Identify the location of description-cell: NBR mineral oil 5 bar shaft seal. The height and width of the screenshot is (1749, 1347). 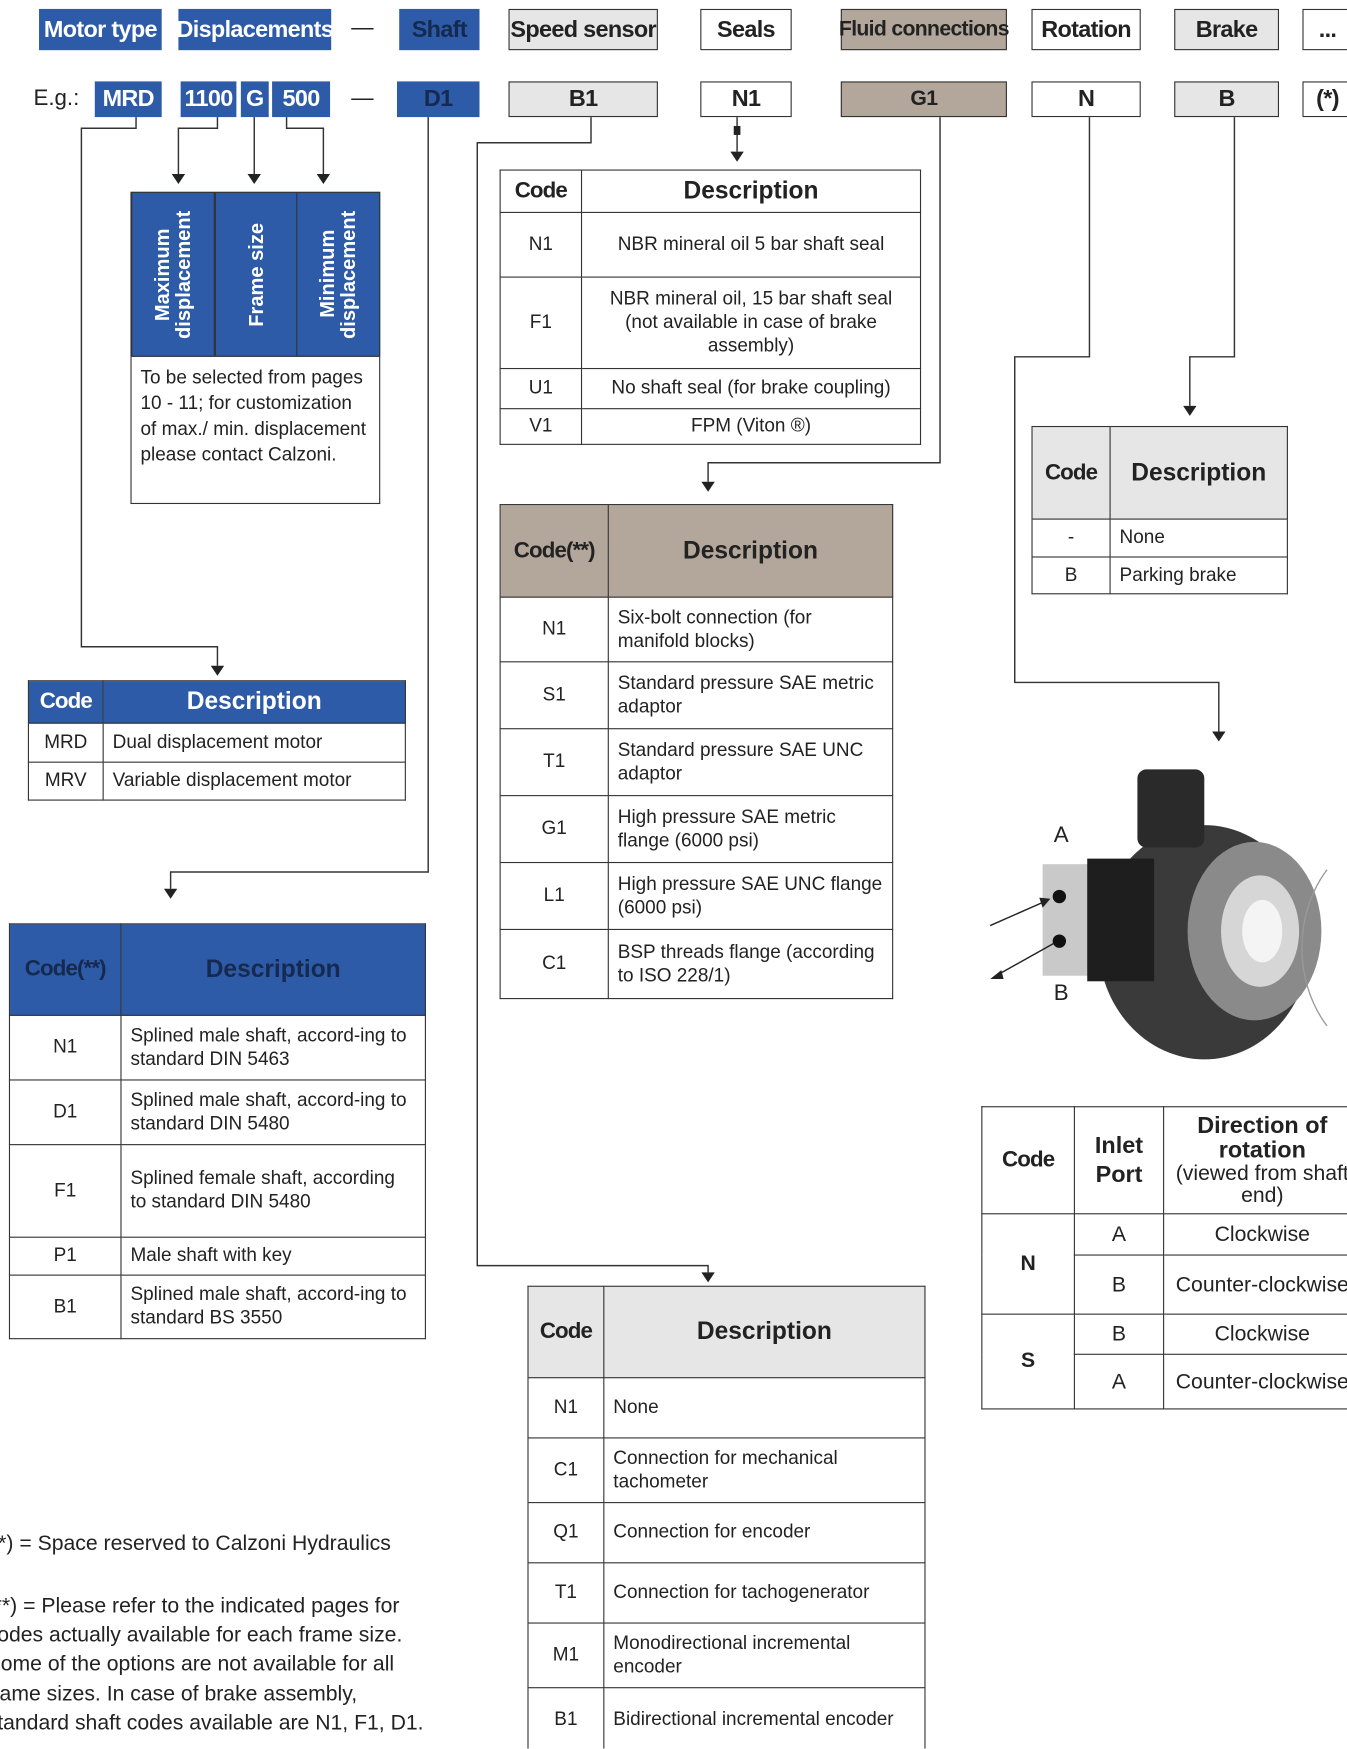
(751, 244).